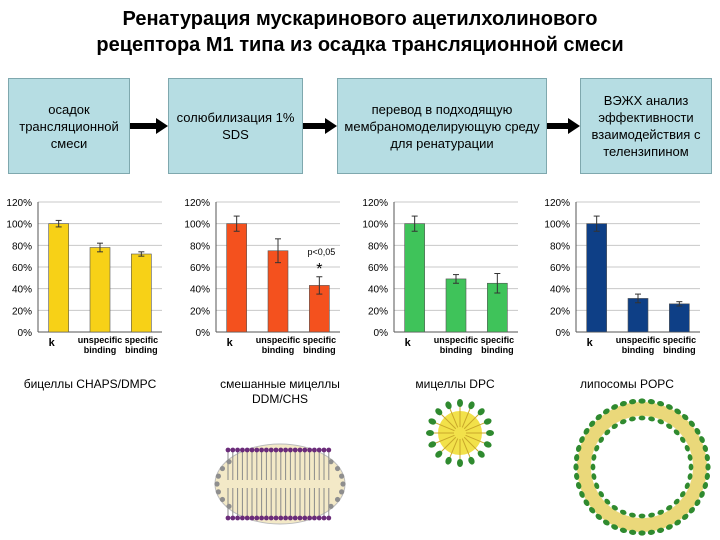 This screenshot has height=540, width=720. I want to click on caption-dpc-micelles: мицеллы DPC, so click(455, 384).